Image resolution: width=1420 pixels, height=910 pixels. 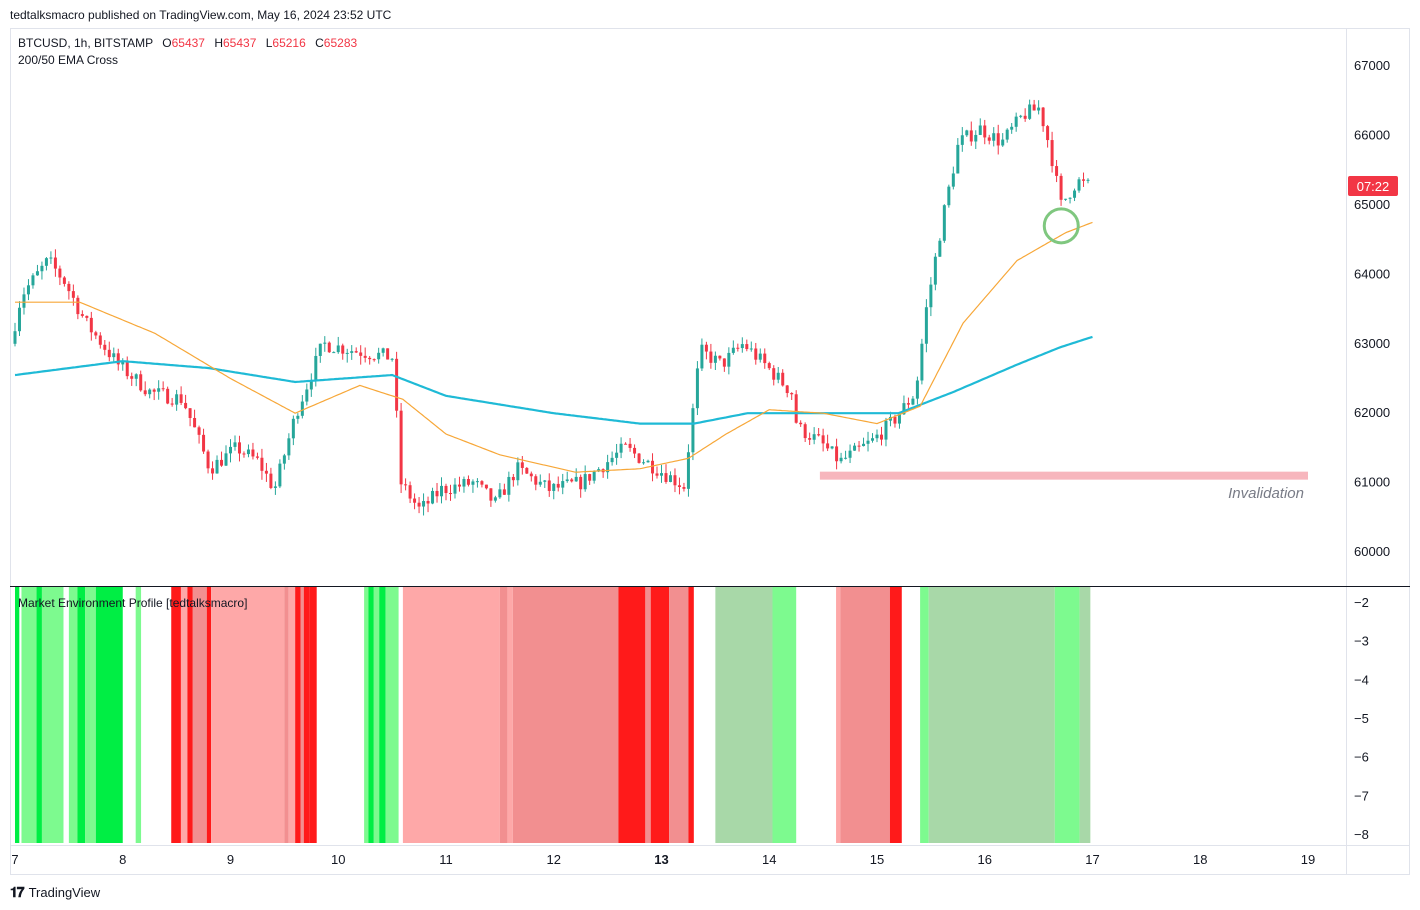 I want to click on time-tick-label: 11, so click(x=446, y=859).